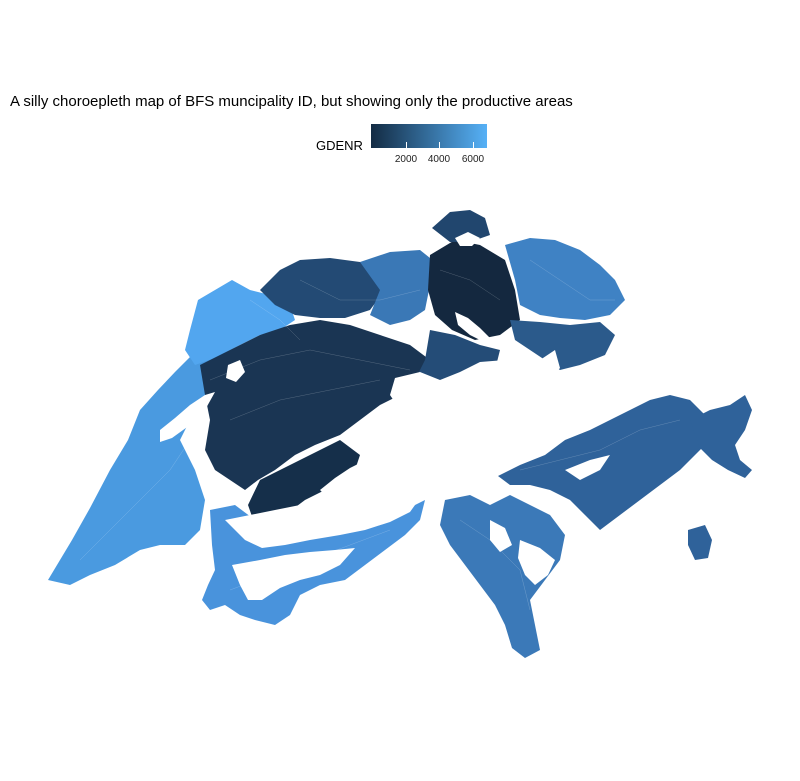 Image resolution: width=800 pixels, height=781 pixels. What do you see at coordinates (139, 465) in the screenshot?
I see `region-vaud` at bounding box center [139, 465].